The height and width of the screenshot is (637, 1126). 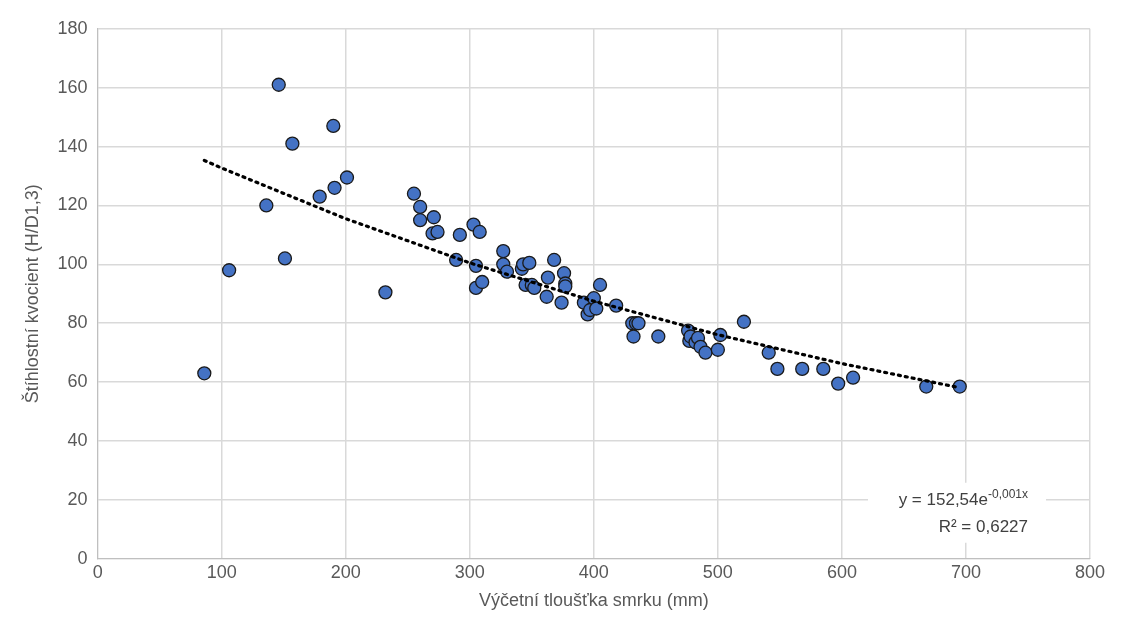 What do you see at coordinates (77, 439) in the screenshot?
I see `y-tick-label: 40` at bounding box center [77, 439].